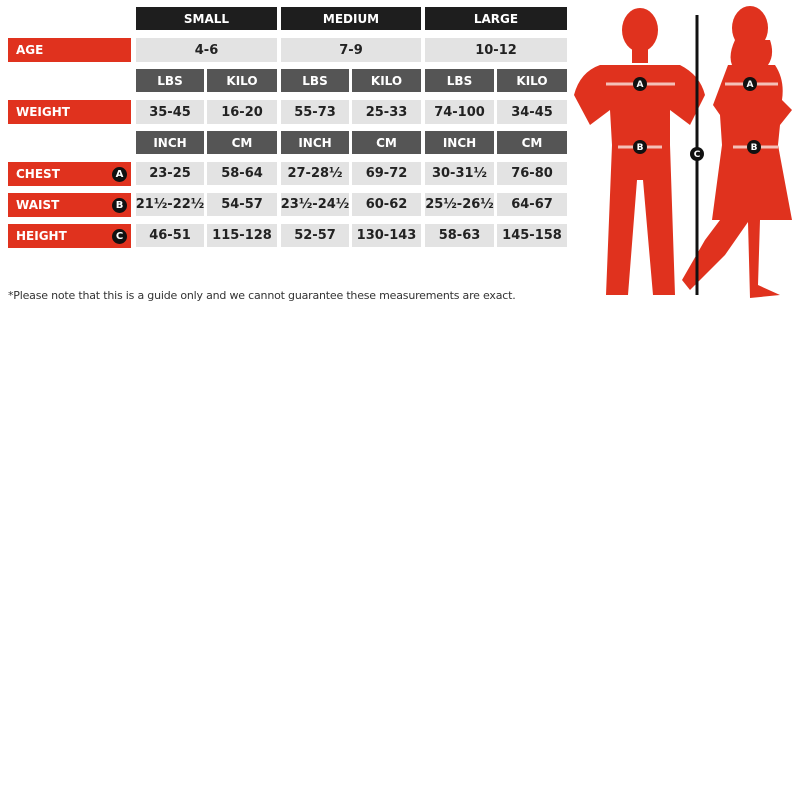 This screenshot has height=800, width=800. I want to click on age-cell: 7-9, so click(351, 50).